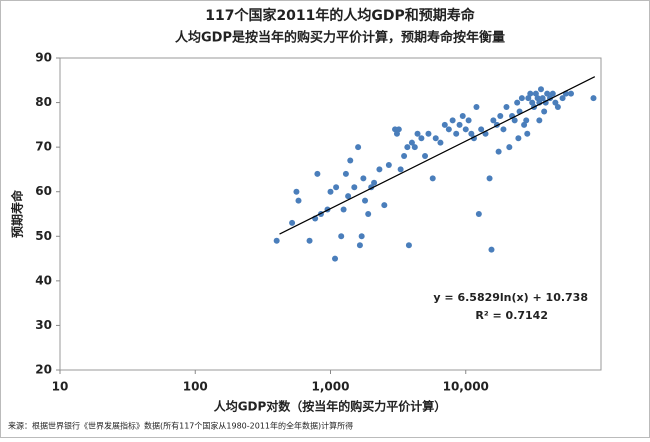 The width and height of the screenshot is (650, 442). I want to click on y-tick-label: 40, so click(43, 280).